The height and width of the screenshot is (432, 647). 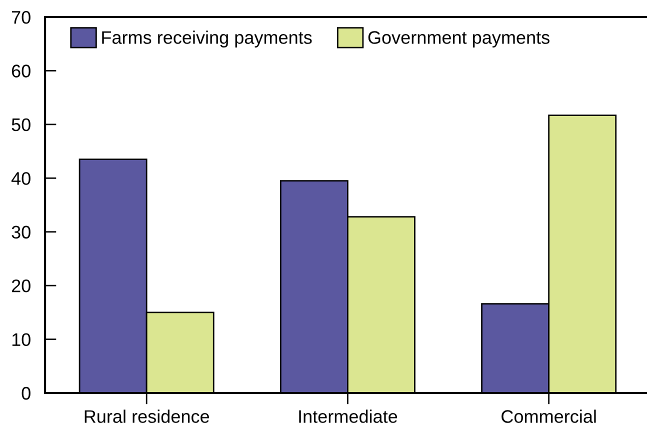 What do you see at coordinates (549, 416) in the screenshot?
I see `x-tick-label: Commercial` at bounding box center [549, 416].